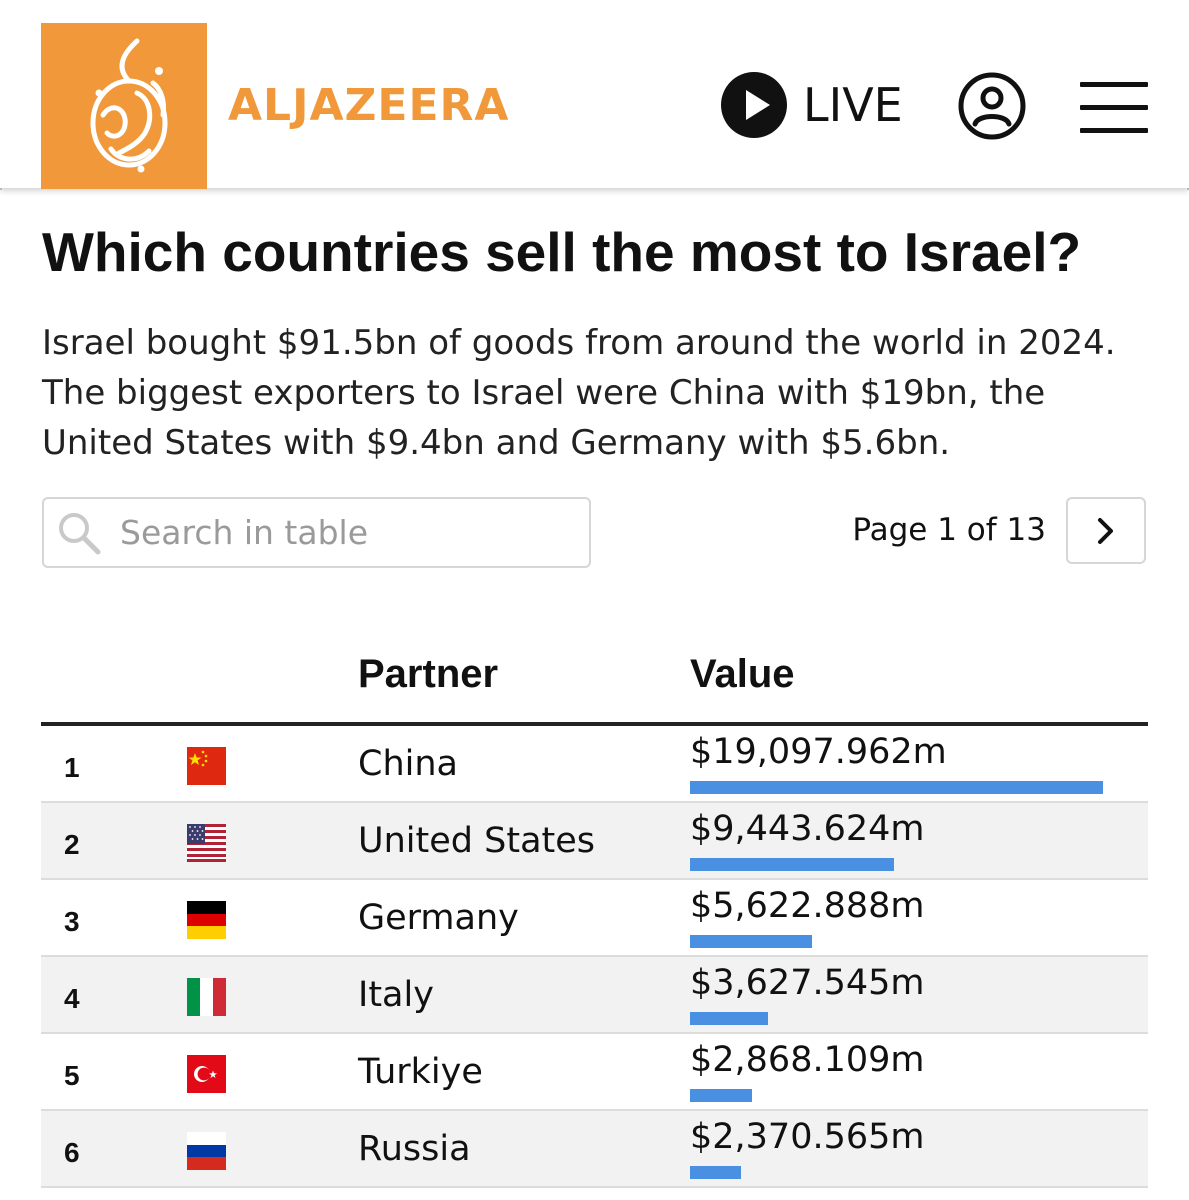 The image size is (1189, 1200). I want to click on search-input, so click(340, 532).